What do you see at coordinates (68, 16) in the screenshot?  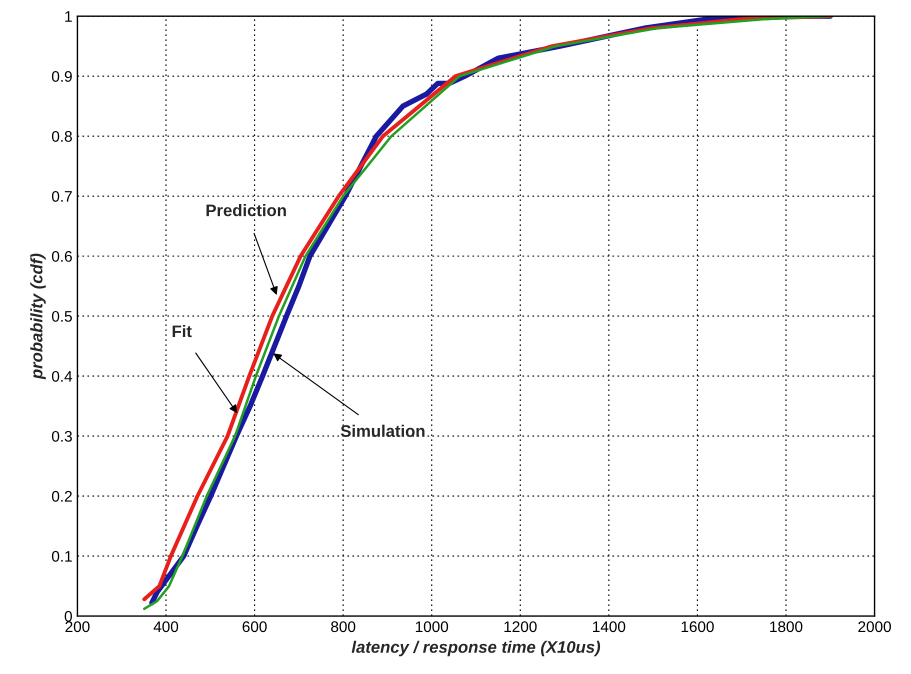 I see `y-tick-label: 1` at bounding box center [68, 16].